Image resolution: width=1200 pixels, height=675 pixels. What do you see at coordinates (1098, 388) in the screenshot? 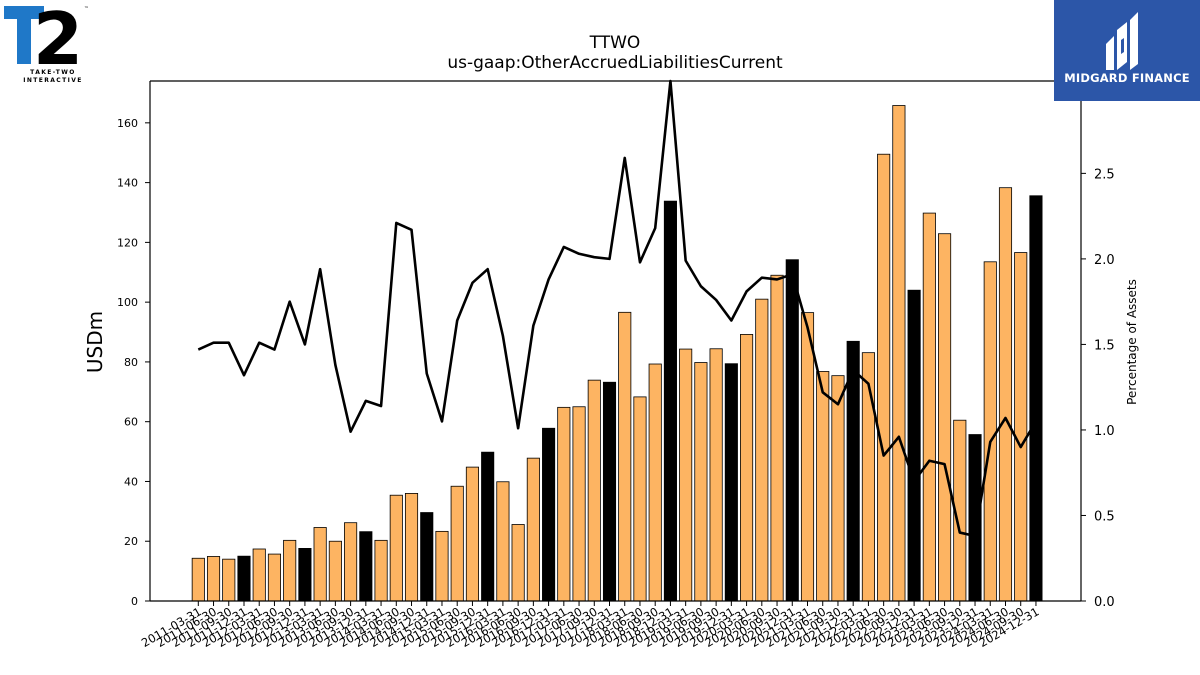
I see `right-axis-ticks: 0.0 0.5 1.0 1.5 2.0 2.5` at bounding box center [1098, 388].